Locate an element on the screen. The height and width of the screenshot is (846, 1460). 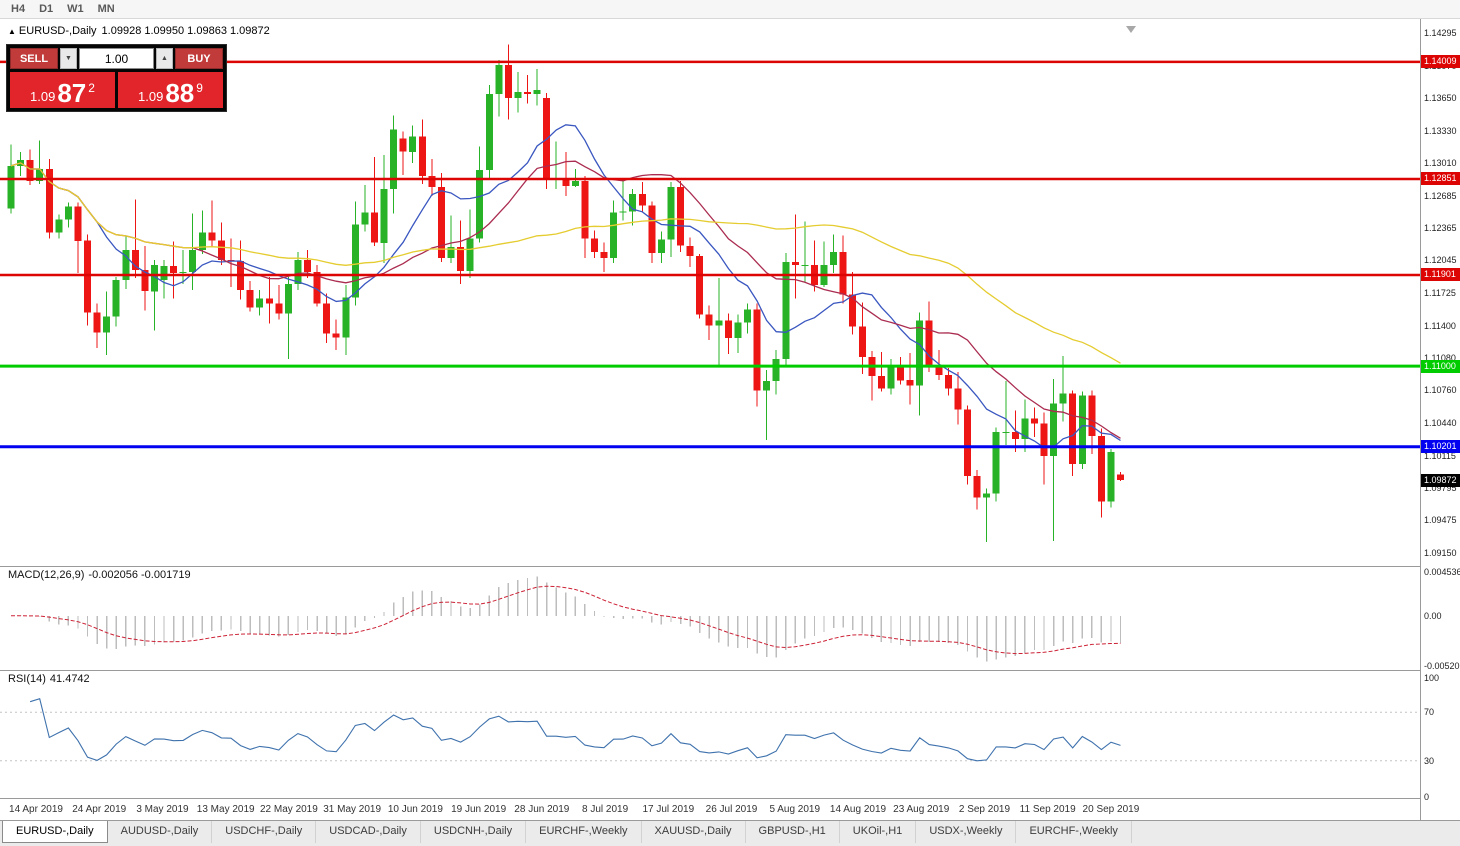
lot-size-input is located at coordinates (116, 58).